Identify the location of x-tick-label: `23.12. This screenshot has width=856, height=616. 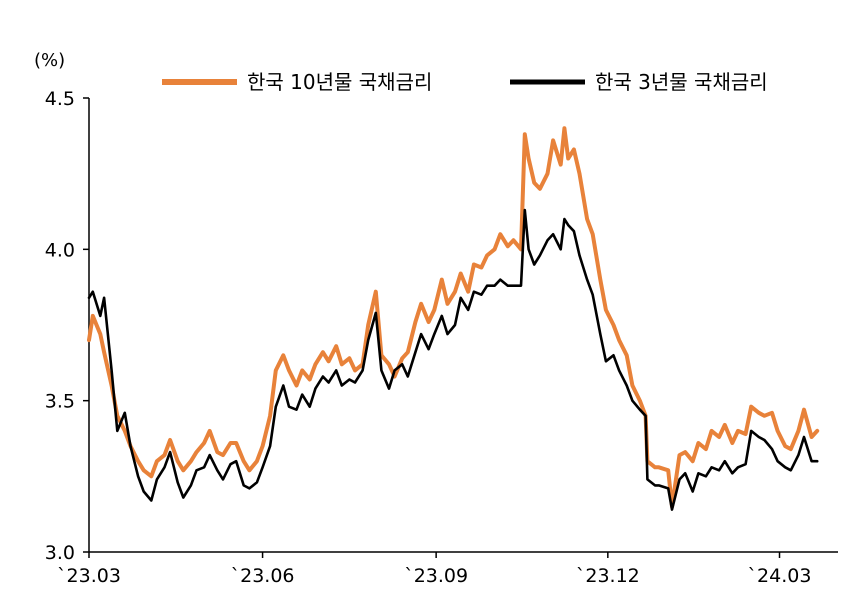
(608, 576).